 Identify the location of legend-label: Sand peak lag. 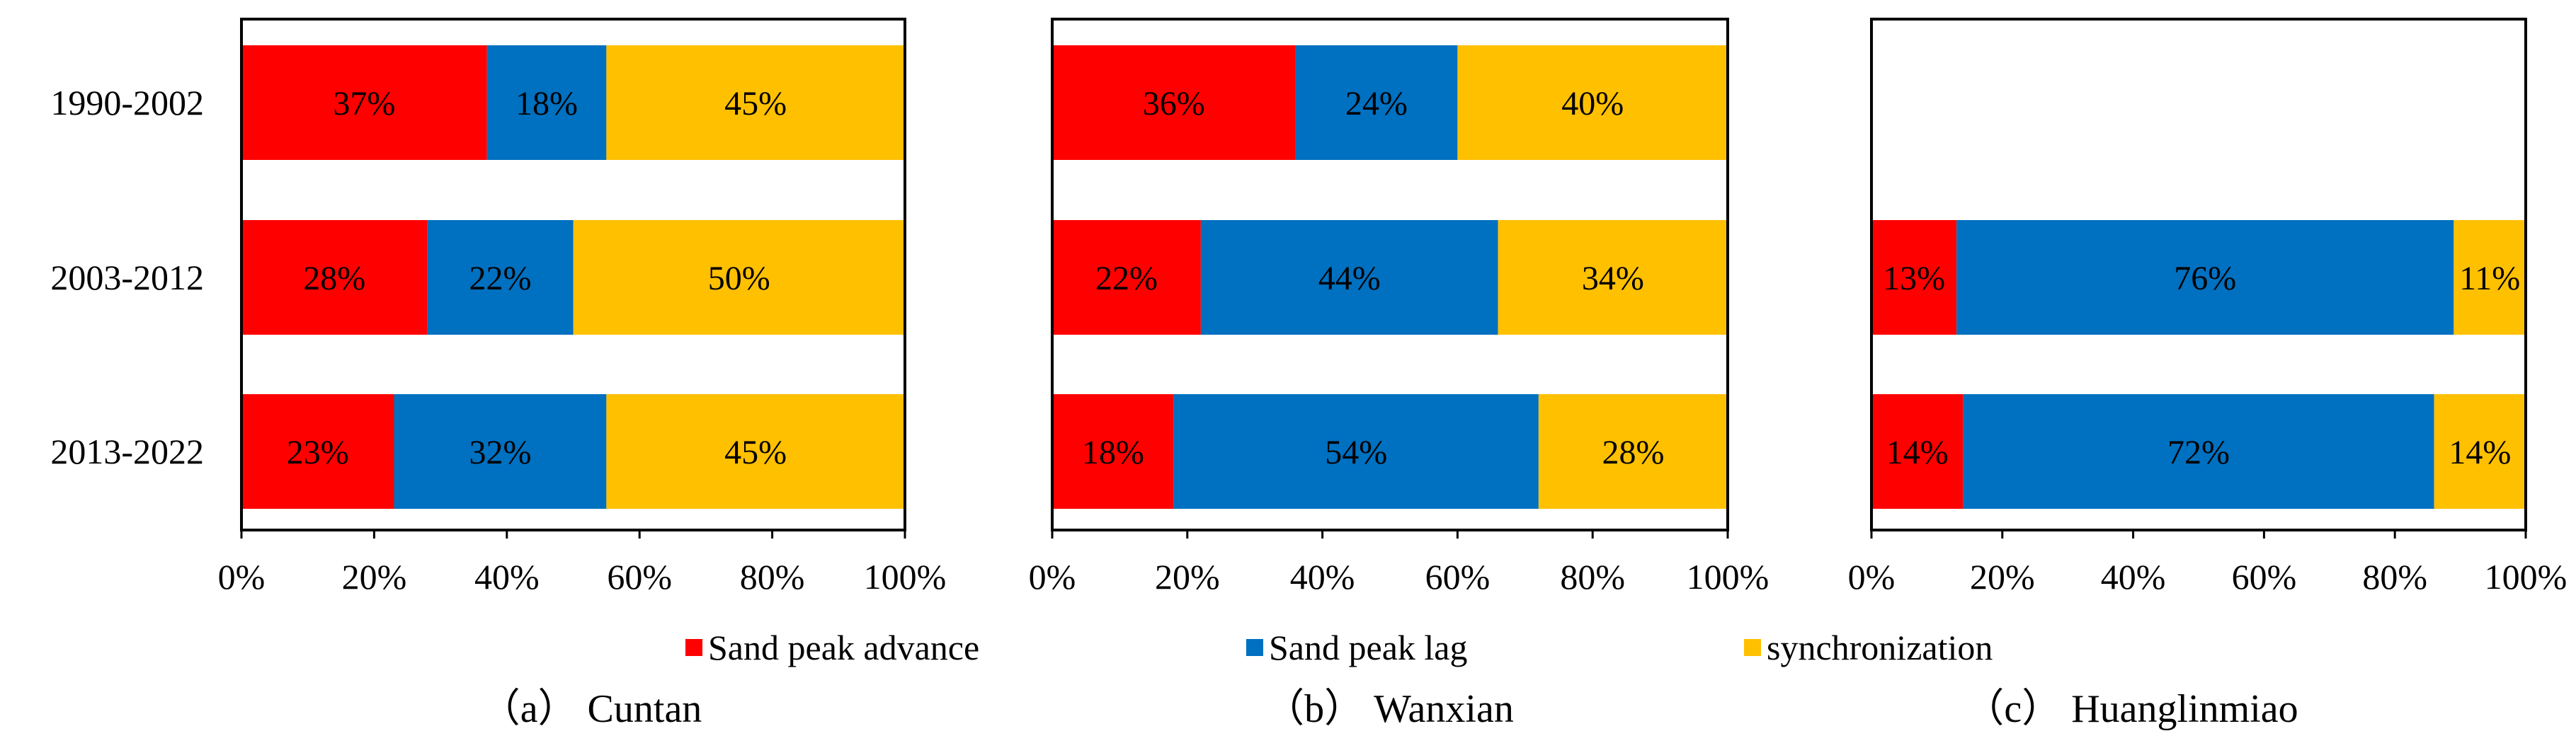
(1368, 647).